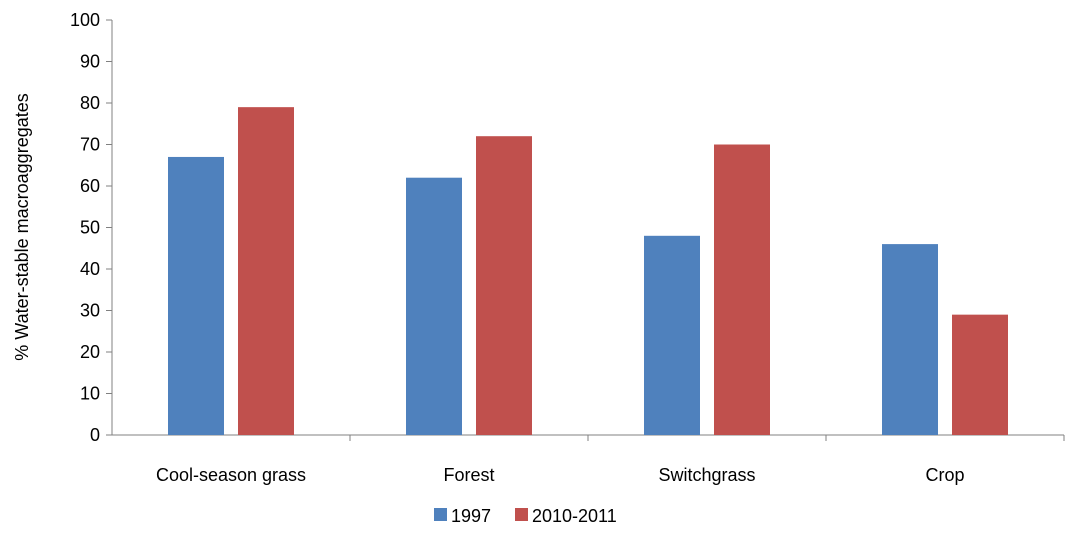  What do you see at coordinates (468, 475) in the screenshot?
I see `x-category-label: Forest` at bounding box center [468, 475].